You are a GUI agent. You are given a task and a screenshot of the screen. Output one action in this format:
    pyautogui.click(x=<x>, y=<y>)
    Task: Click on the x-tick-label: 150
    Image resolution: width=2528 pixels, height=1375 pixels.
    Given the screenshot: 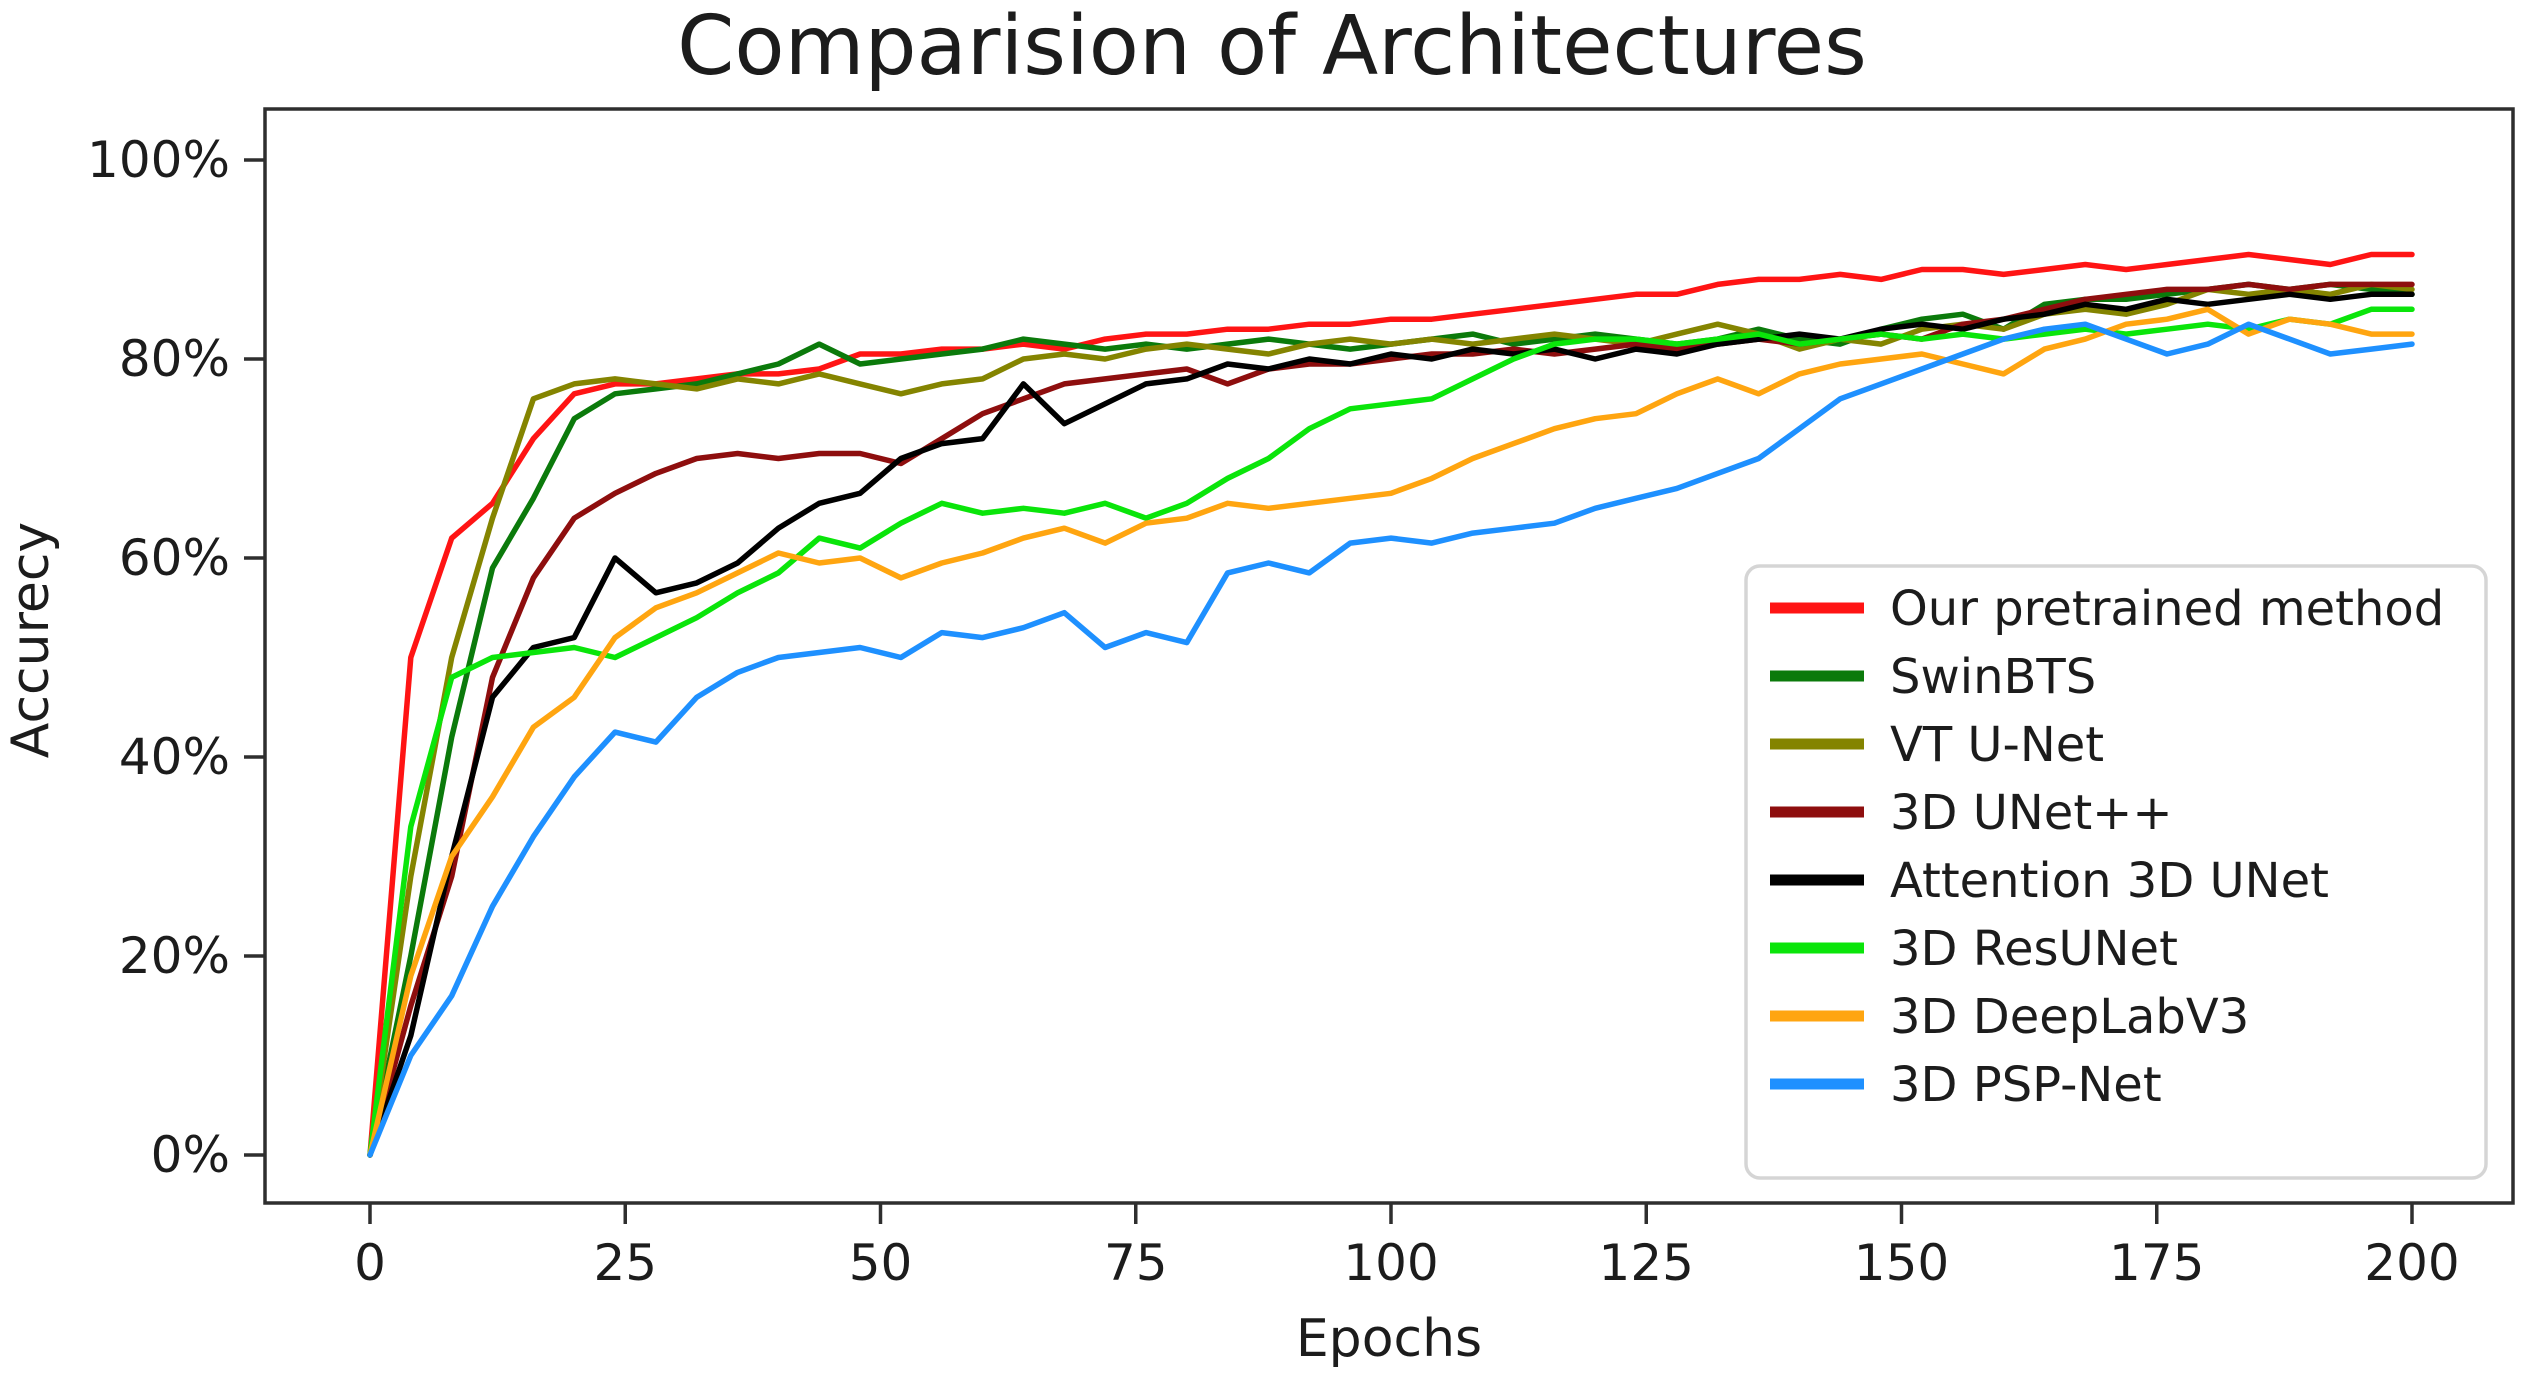 What is the action you would take?
    pyautogui.click(x=1901, y=1263)
    